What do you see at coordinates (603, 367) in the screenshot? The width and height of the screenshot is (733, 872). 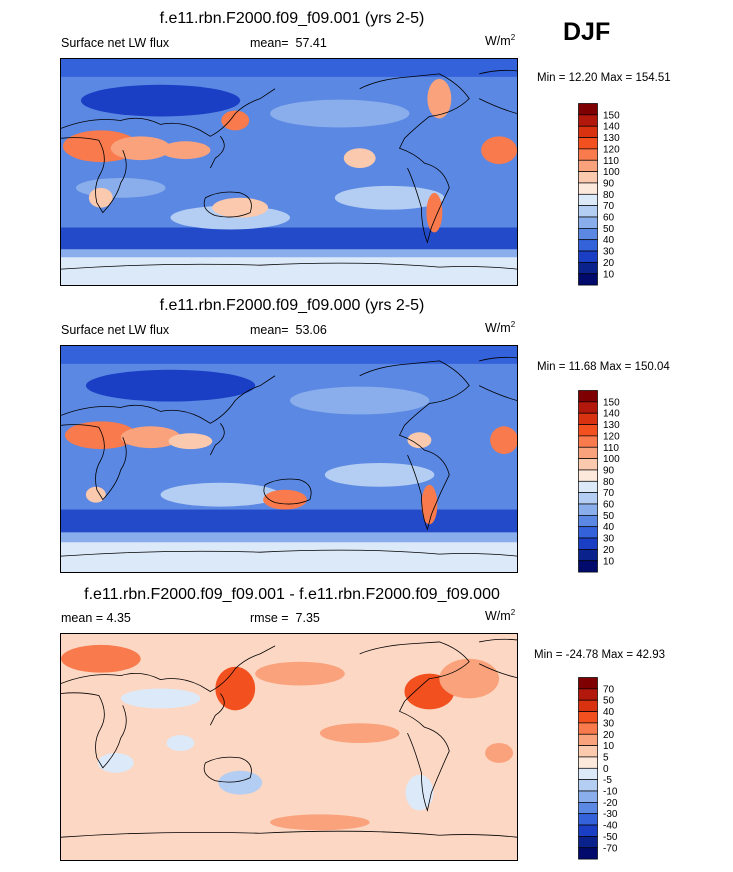 I see `panel-2-minmax: Min = 11.68 Max = 150.04` at bounding box center [603, 367].